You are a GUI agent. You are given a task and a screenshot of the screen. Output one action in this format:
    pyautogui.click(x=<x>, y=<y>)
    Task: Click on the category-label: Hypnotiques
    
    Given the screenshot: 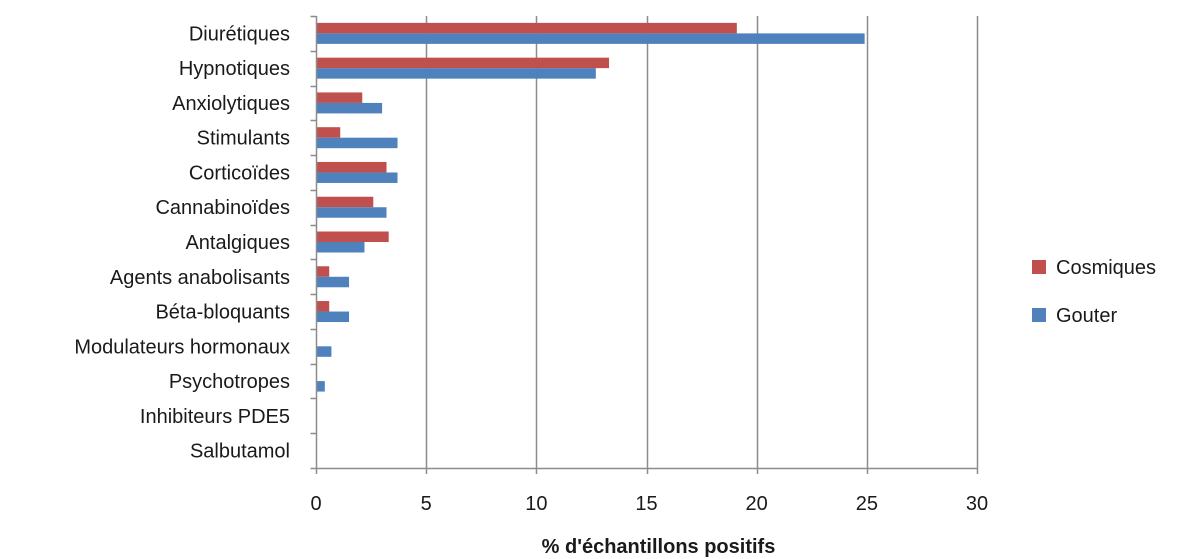 What is the action you would take?
    pyautogui.click(x=234, y=69)
    